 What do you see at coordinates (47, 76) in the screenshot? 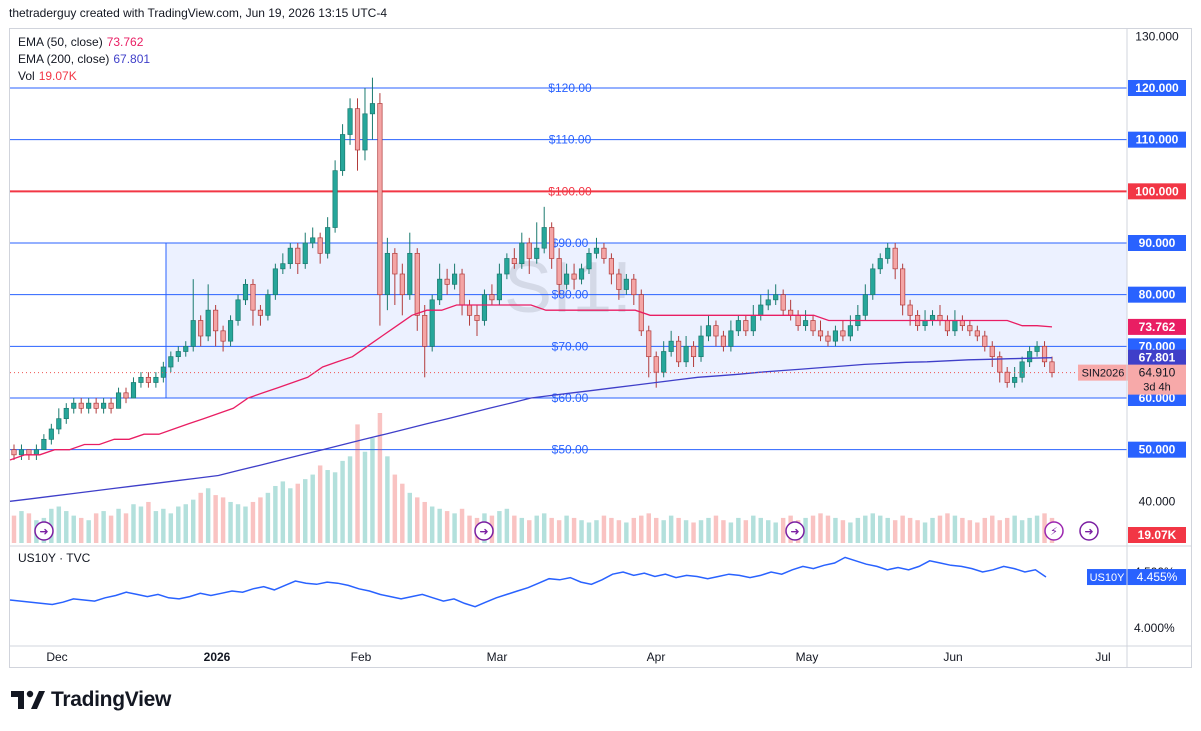
I see `vol-legend: Vol 19.07K` at bounding box center [47, 76].